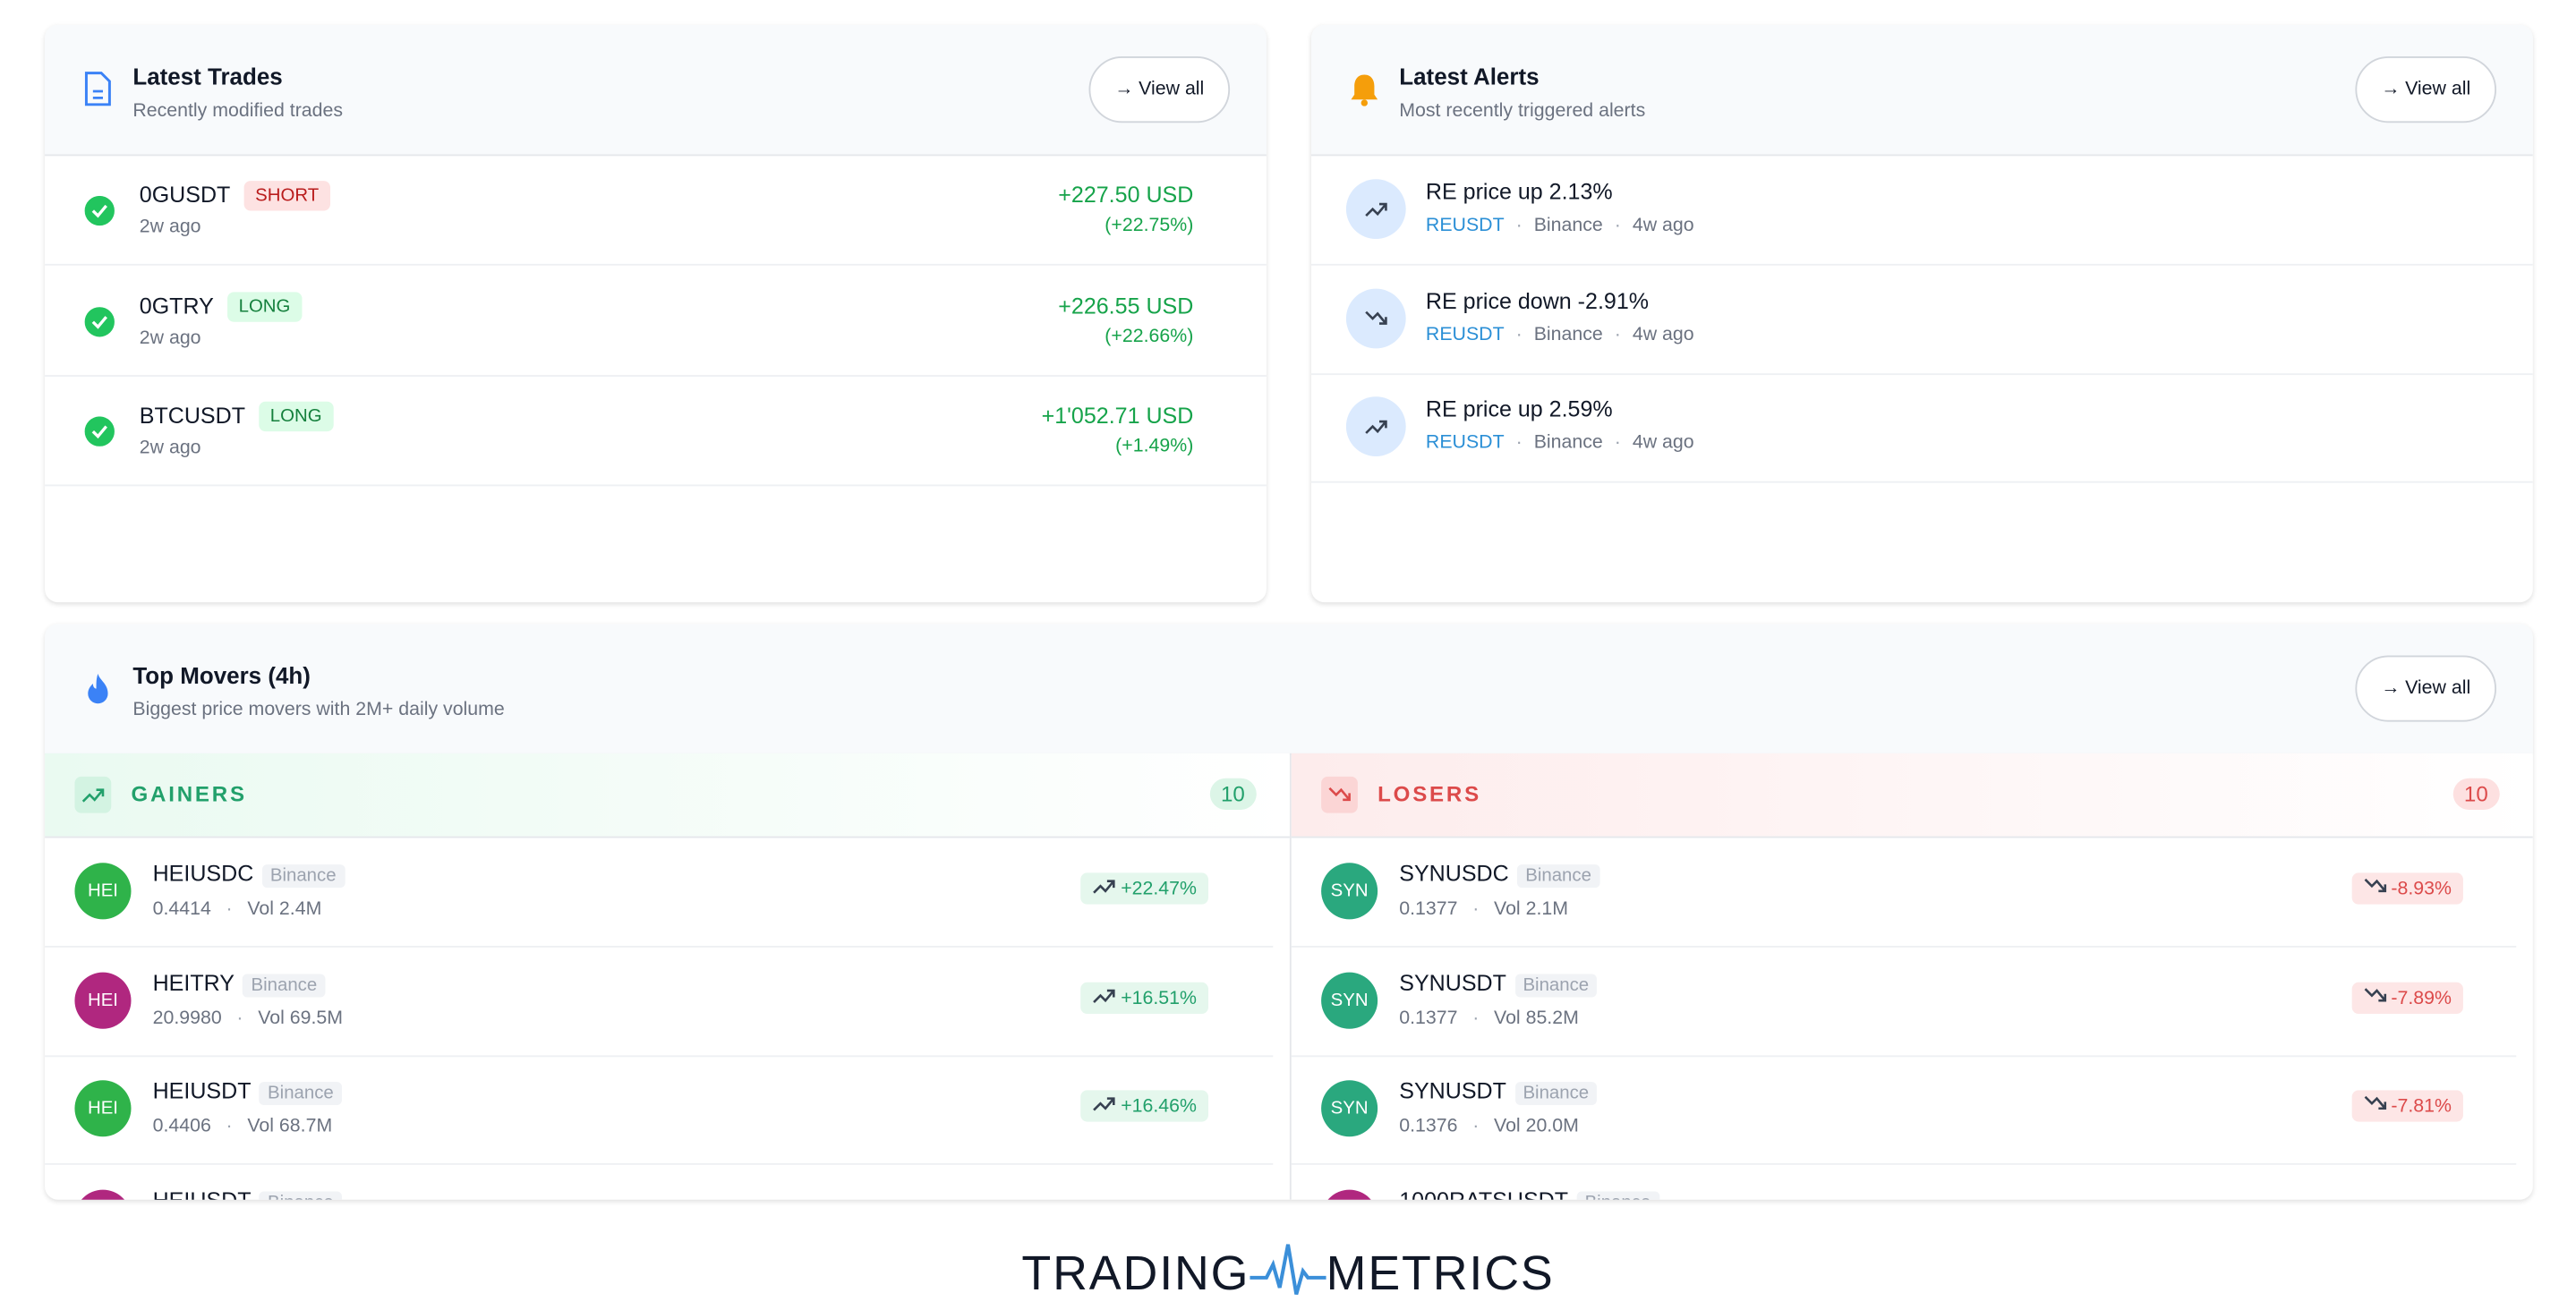  Describe the element at coordinates (1904, 1109) in the screenshot. I see `mover-row: SYN SYNUSDT Binance 0.1376 · Vol 20.0M -7.81%` at that location.